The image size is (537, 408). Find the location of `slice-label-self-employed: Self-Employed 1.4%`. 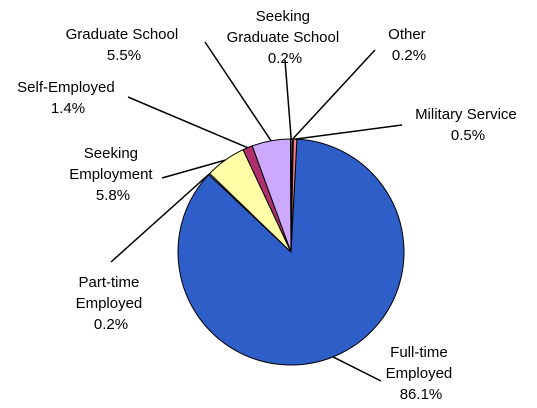

slice-label-self-employed: Self-Employed 1.4% is located at coordinates (68, 98).